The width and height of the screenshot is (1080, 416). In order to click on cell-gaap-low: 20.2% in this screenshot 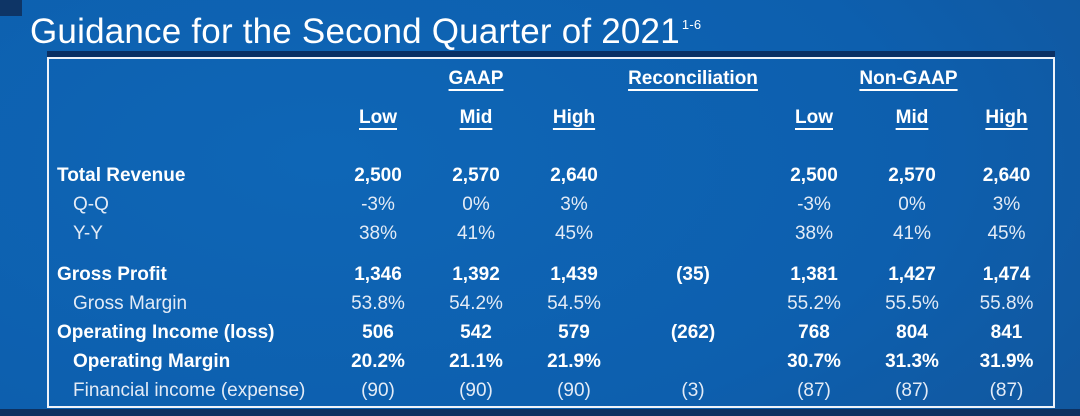, I will do `click(378, 361)`.